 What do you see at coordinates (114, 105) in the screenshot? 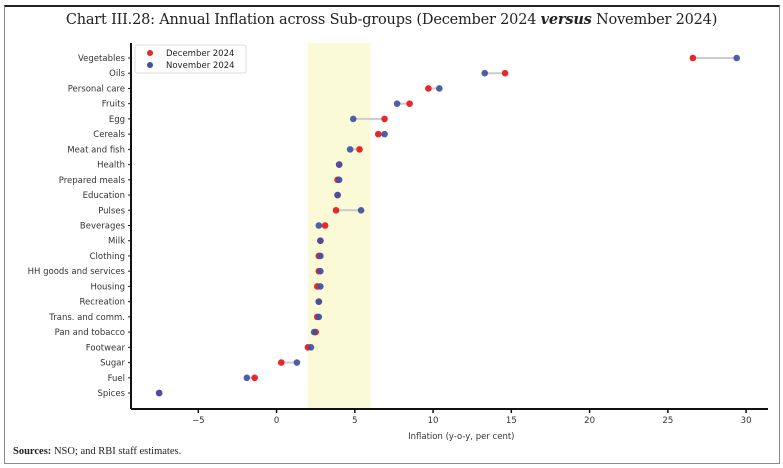
I see `y-tick-label: Fruits` at bounding box center [114, 105].